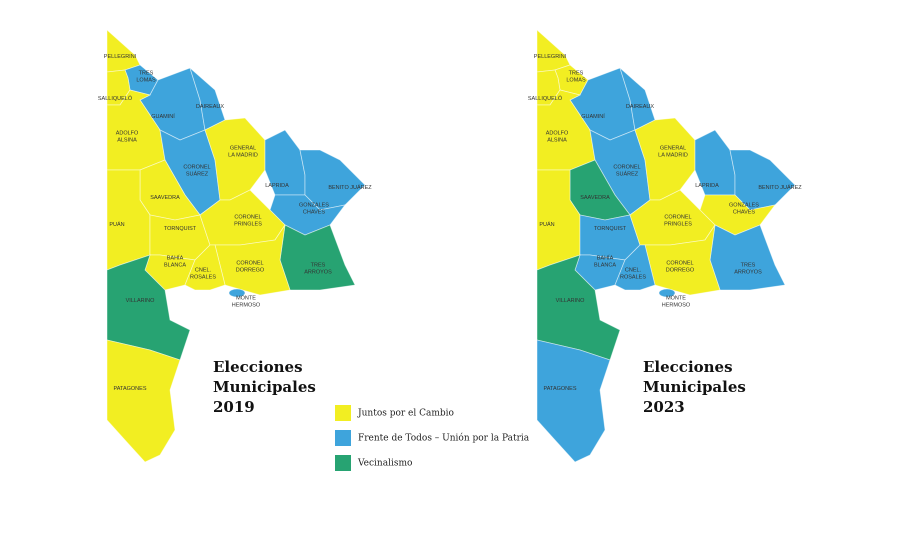 This screenshot has height=544, width=900. I want to click on map-title: 2019, so click(234, 407).